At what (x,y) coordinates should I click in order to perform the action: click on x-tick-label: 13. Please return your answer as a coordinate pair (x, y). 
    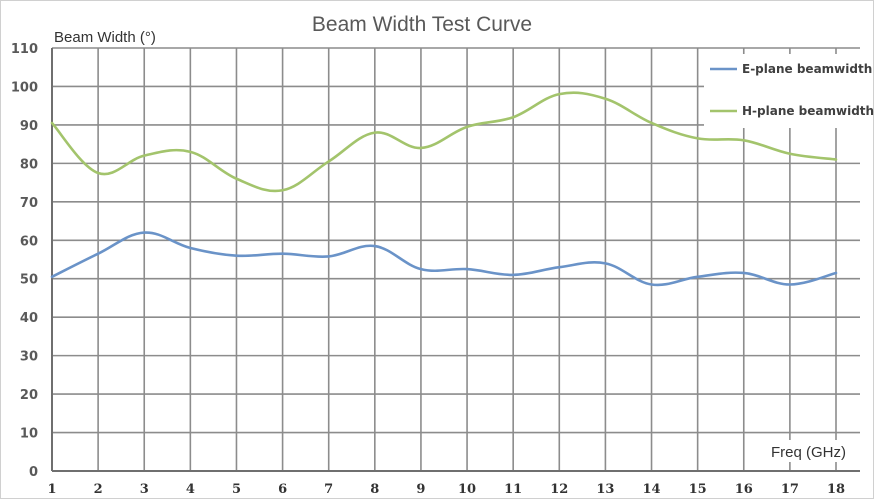
    Looking at the image, I should click on (605, 489).